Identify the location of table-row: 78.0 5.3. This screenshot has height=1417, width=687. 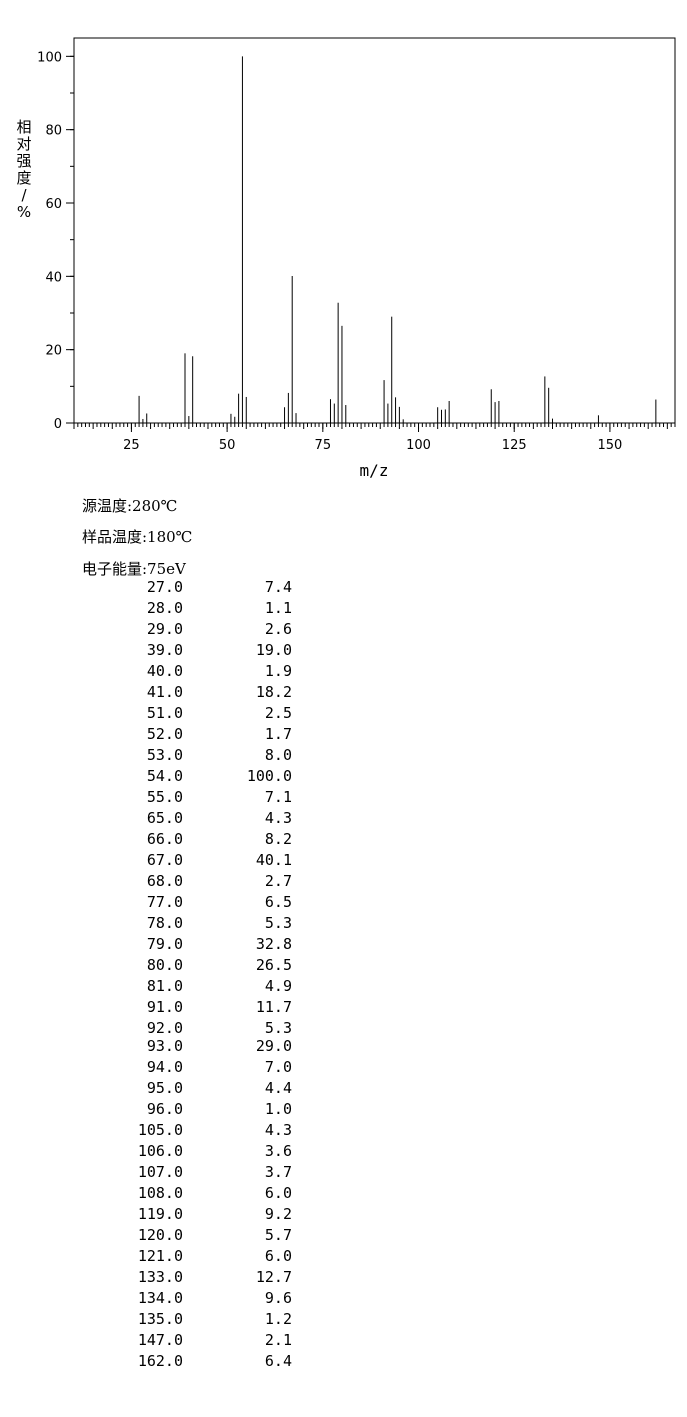
(343, 924).